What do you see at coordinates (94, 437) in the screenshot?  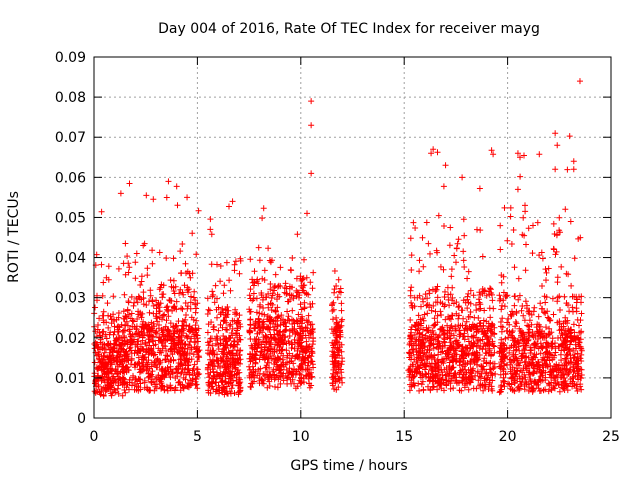 I see `x-tick-label: 0` at bounding box center [94, 437].